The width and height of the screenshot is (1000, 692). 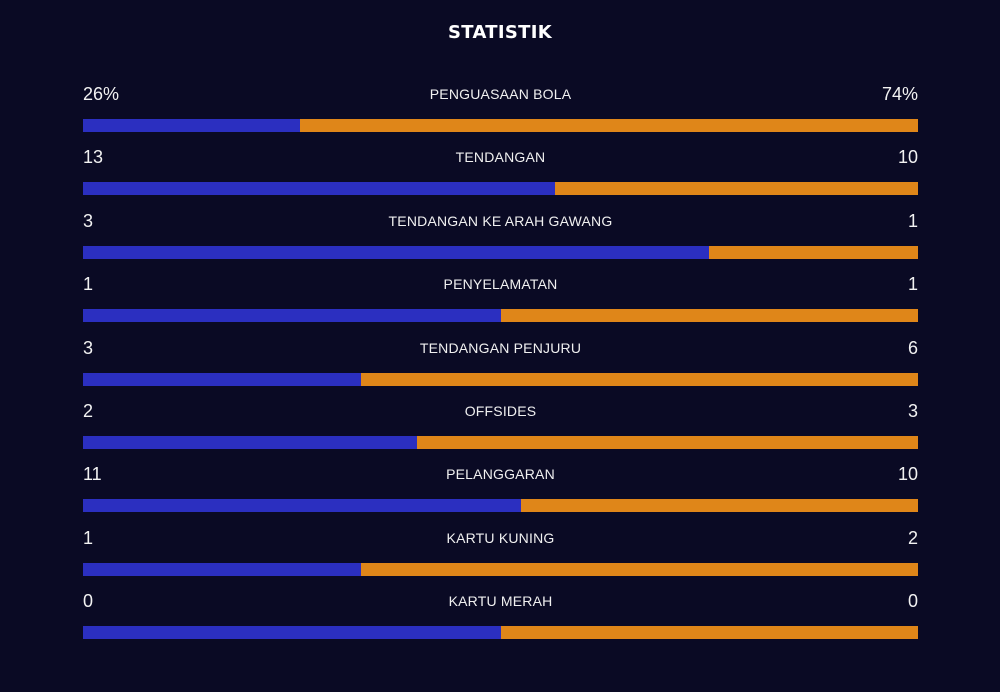 What do you see at coordinates (500, 220) in the screenshot?
I see `stat-label: TENDANGAN KE ARAH GAWANG` at bounding box center [500, 220].